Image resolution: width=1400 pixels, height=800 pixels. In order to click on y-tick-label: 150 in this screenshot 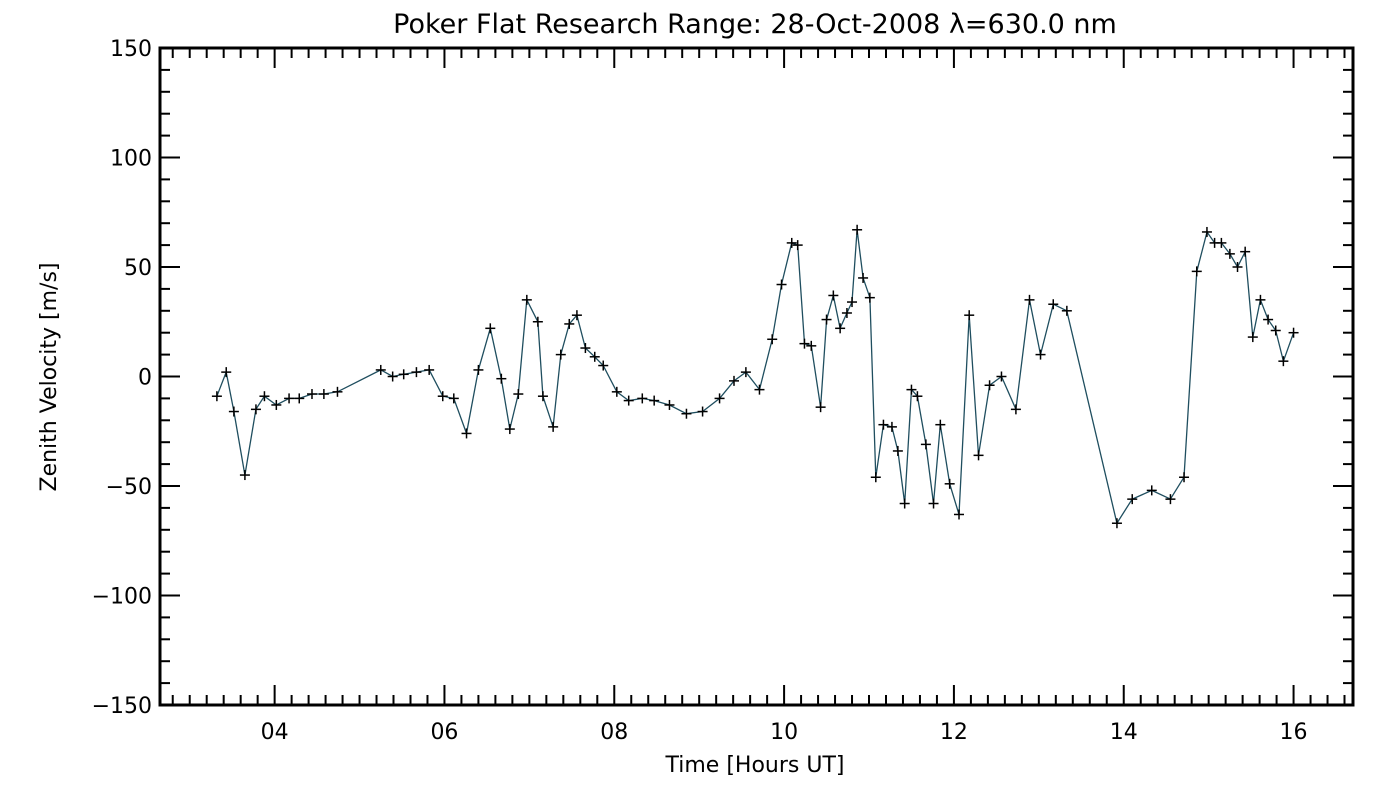, I will do `click(131, 49)`.